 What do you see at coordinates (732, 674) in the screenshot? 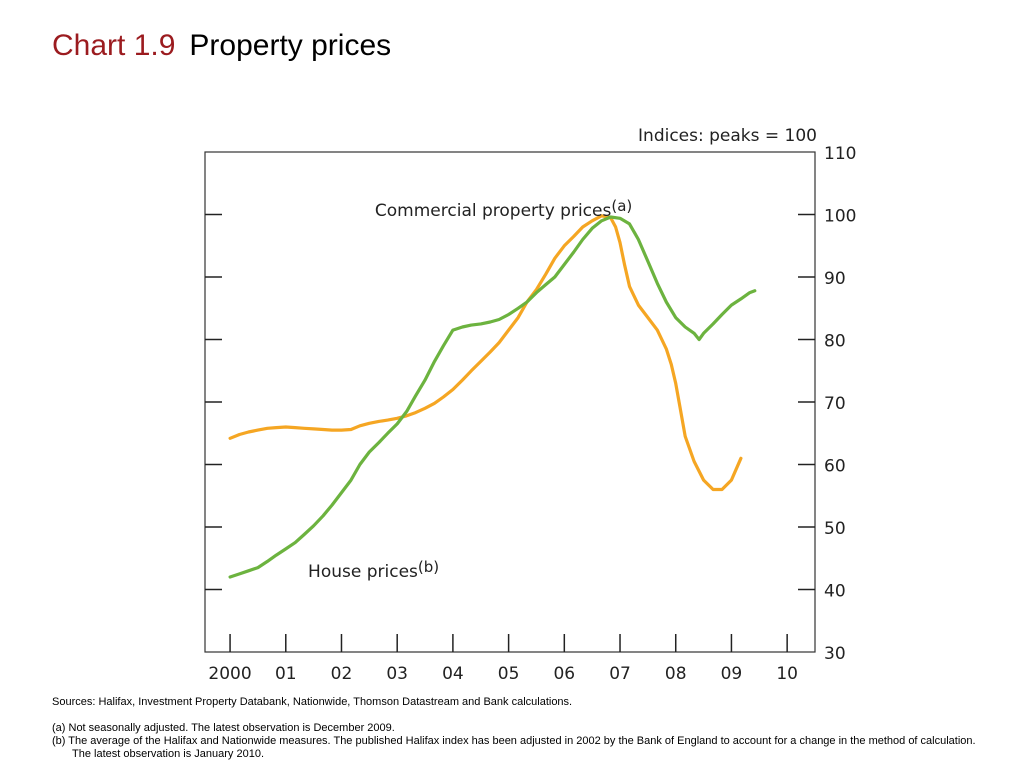
I see `x-tick-label: 09` at bounding box center [732, 674].